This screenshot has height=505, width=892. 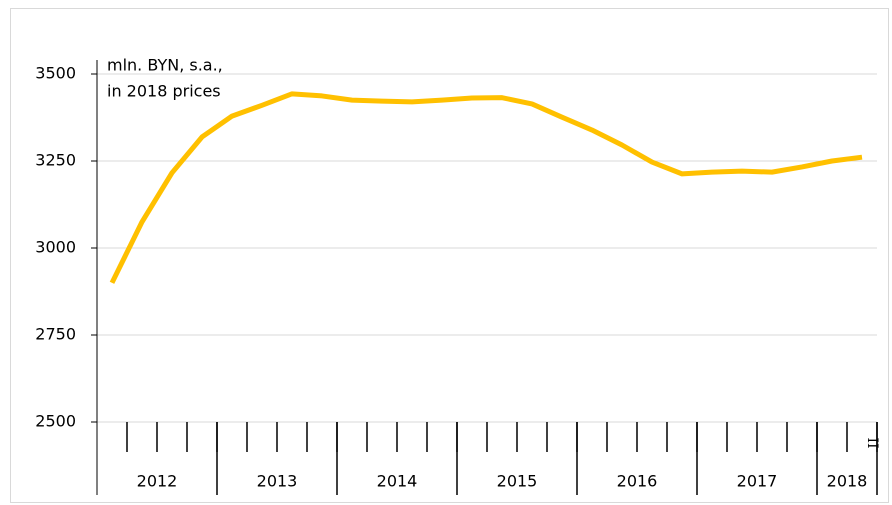 What do you see at coordinates (872, 442) in the screenshot?
I see `x-tick-label: II` at bounding box center [872, 442].